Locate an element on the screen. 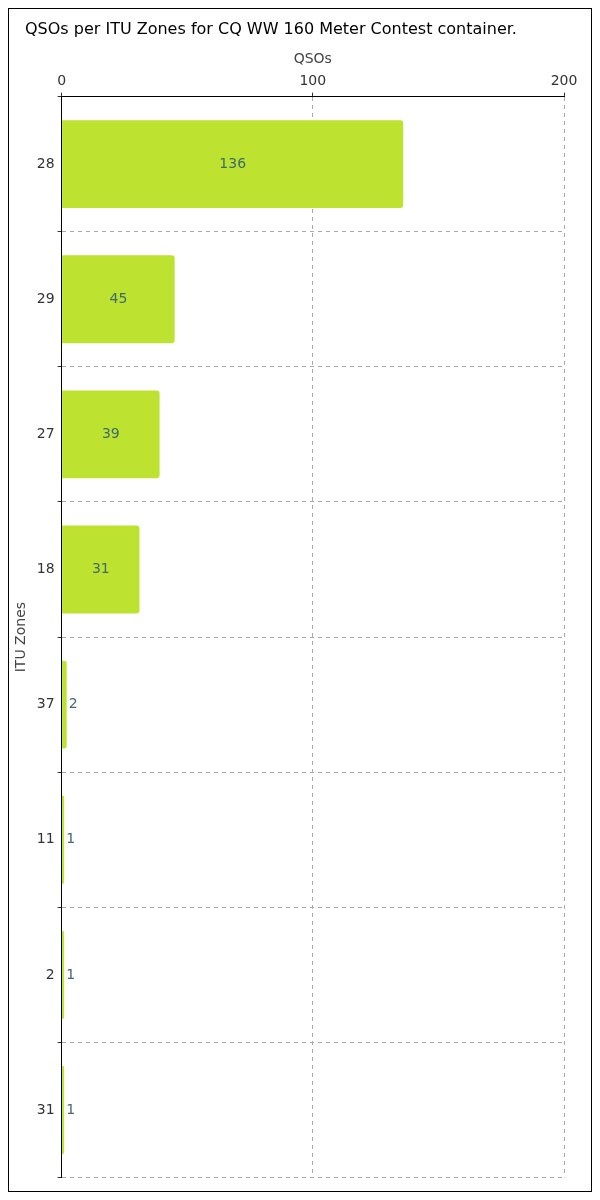  data-label: 39 is located at coordinates (110, 433).